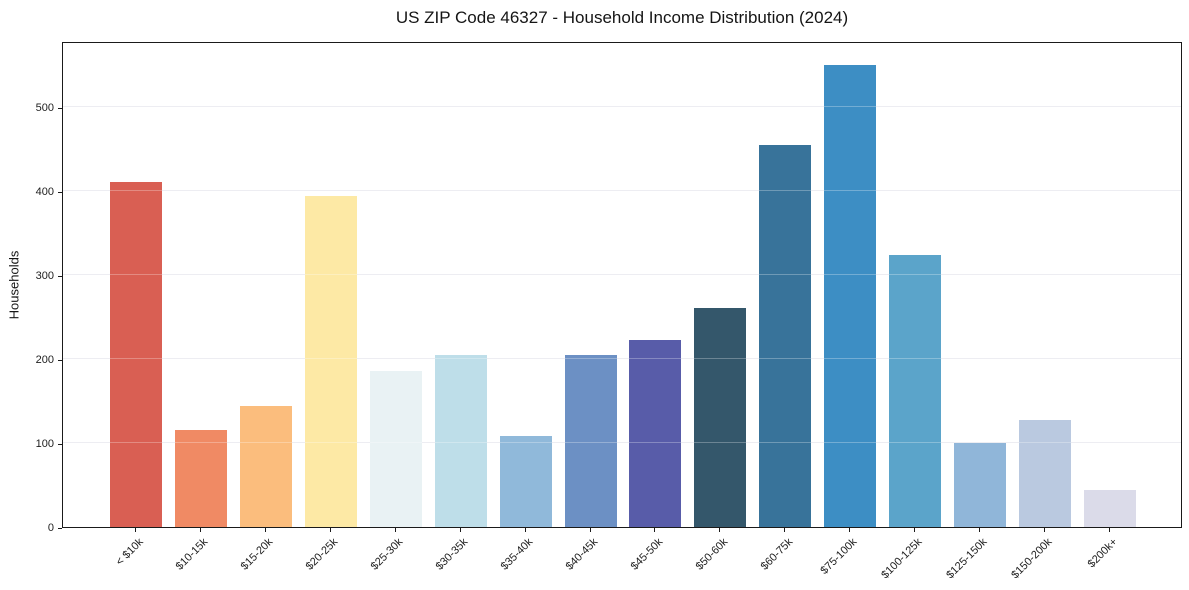  What do you see at coordinates (50, 528) in the screenshot?
I see `ytick-label-0: 0` at bounding box center [50, 528].